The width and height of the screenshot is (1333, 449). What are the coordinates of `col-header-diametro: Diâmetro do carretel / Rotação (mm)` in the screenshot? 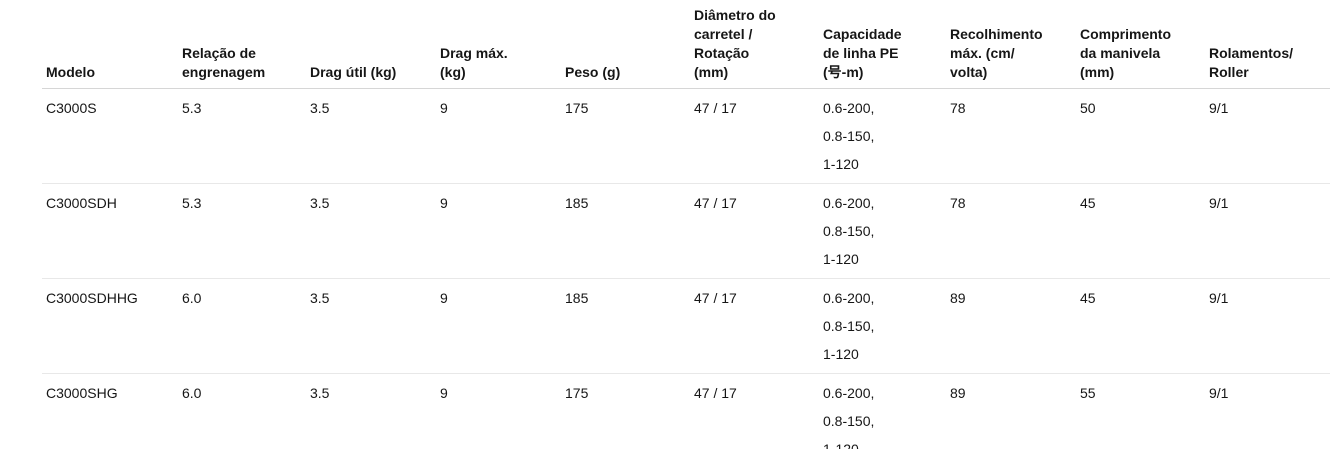 It's located at (754, 44).